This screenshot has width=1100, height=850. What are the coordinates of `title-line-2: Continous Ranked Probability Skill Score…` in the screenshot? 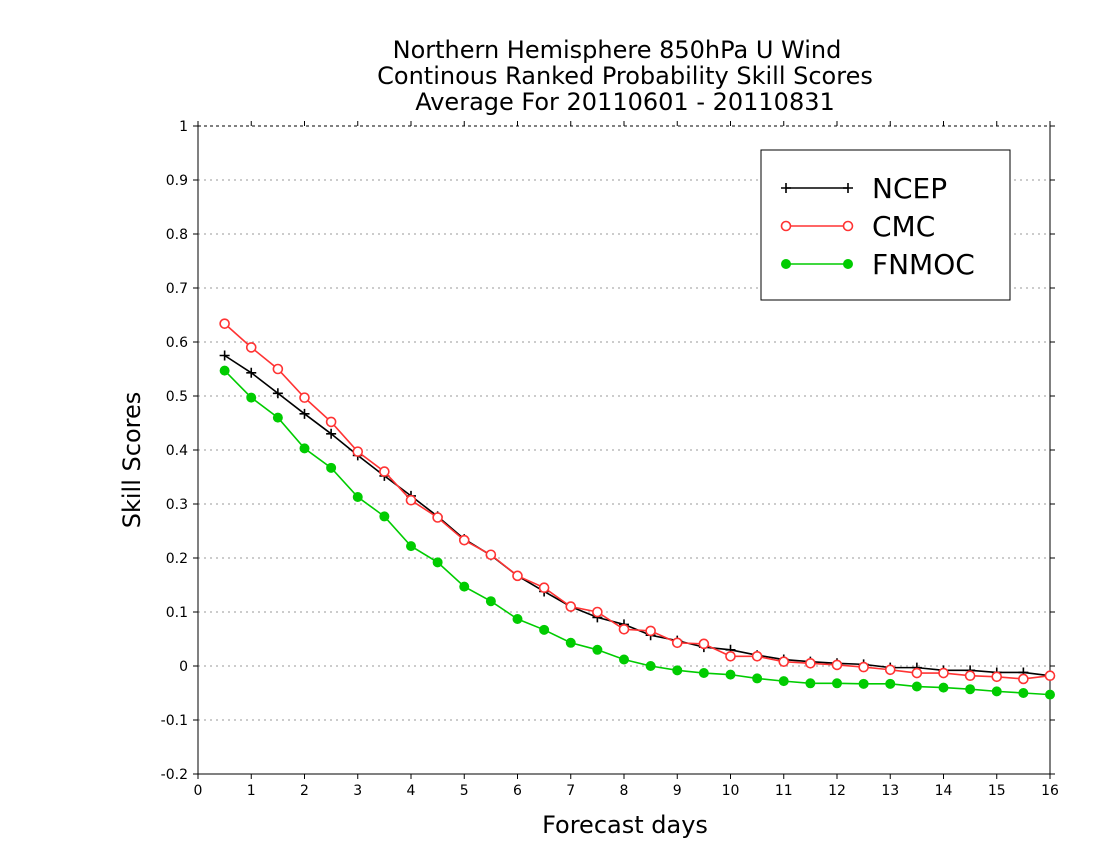 It's located at (625, 76).